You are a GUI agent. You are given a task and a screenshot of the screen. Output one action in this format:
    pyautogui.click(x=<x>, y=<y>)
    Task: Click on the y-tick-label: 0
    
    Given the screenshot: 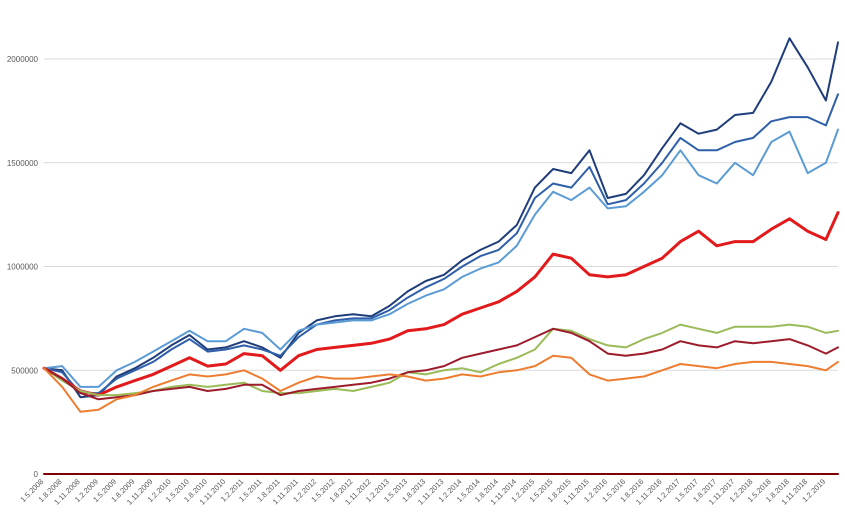 What is the action you would take?
    pyautogui.click(x=36, y=474)
    